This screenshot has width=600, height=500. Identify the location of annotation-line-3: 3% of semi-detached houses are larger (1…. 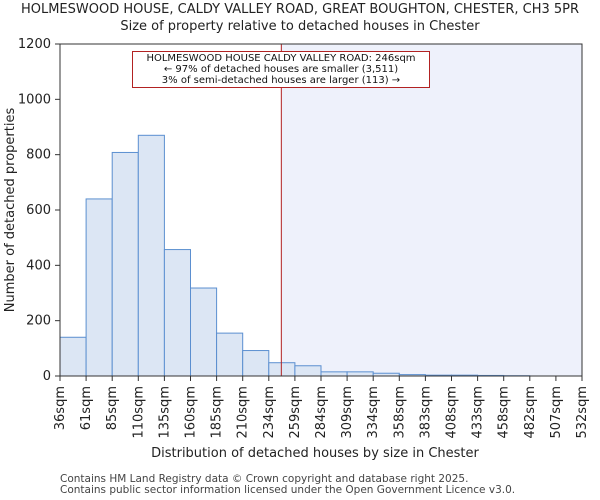
(281, 80).